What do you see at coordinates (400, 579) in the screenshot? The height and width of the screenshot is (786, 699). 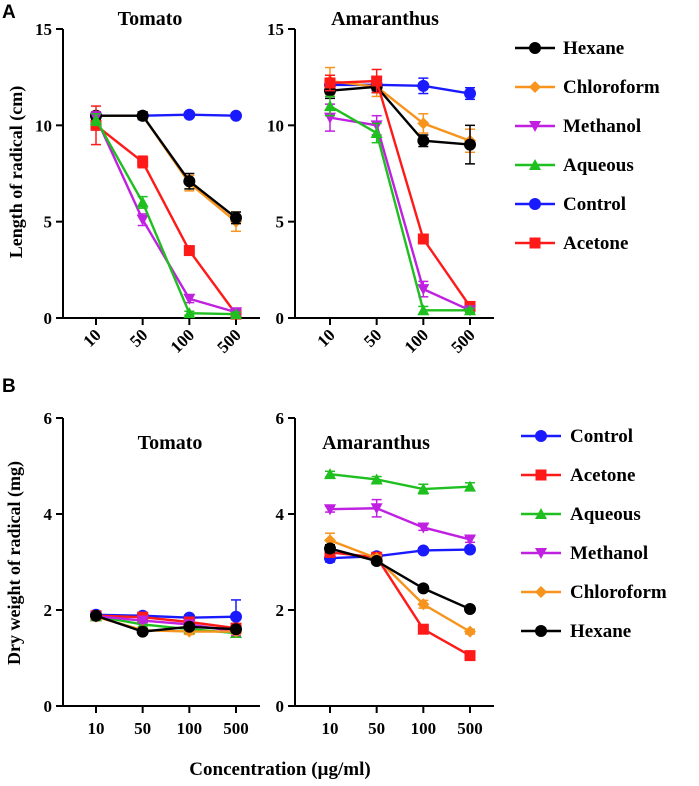 I see `series-line-3-hexane` at bounding box center [400, 579].